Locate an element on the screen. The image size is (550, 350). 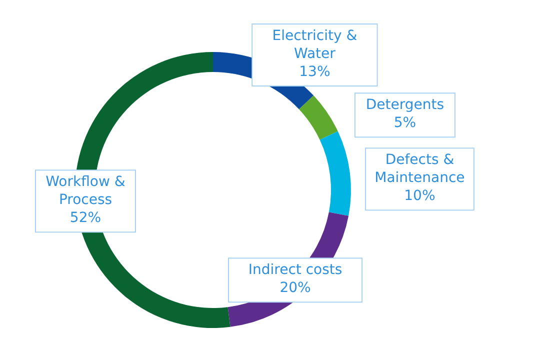
data-label: 13% is located at coordinates (314, 72).